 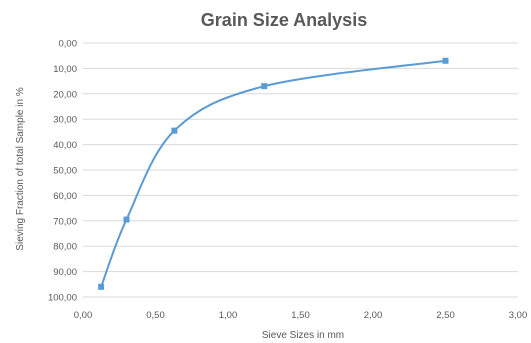 I want to click on x-tick-label: 3,00, so click(x=518, y=315).